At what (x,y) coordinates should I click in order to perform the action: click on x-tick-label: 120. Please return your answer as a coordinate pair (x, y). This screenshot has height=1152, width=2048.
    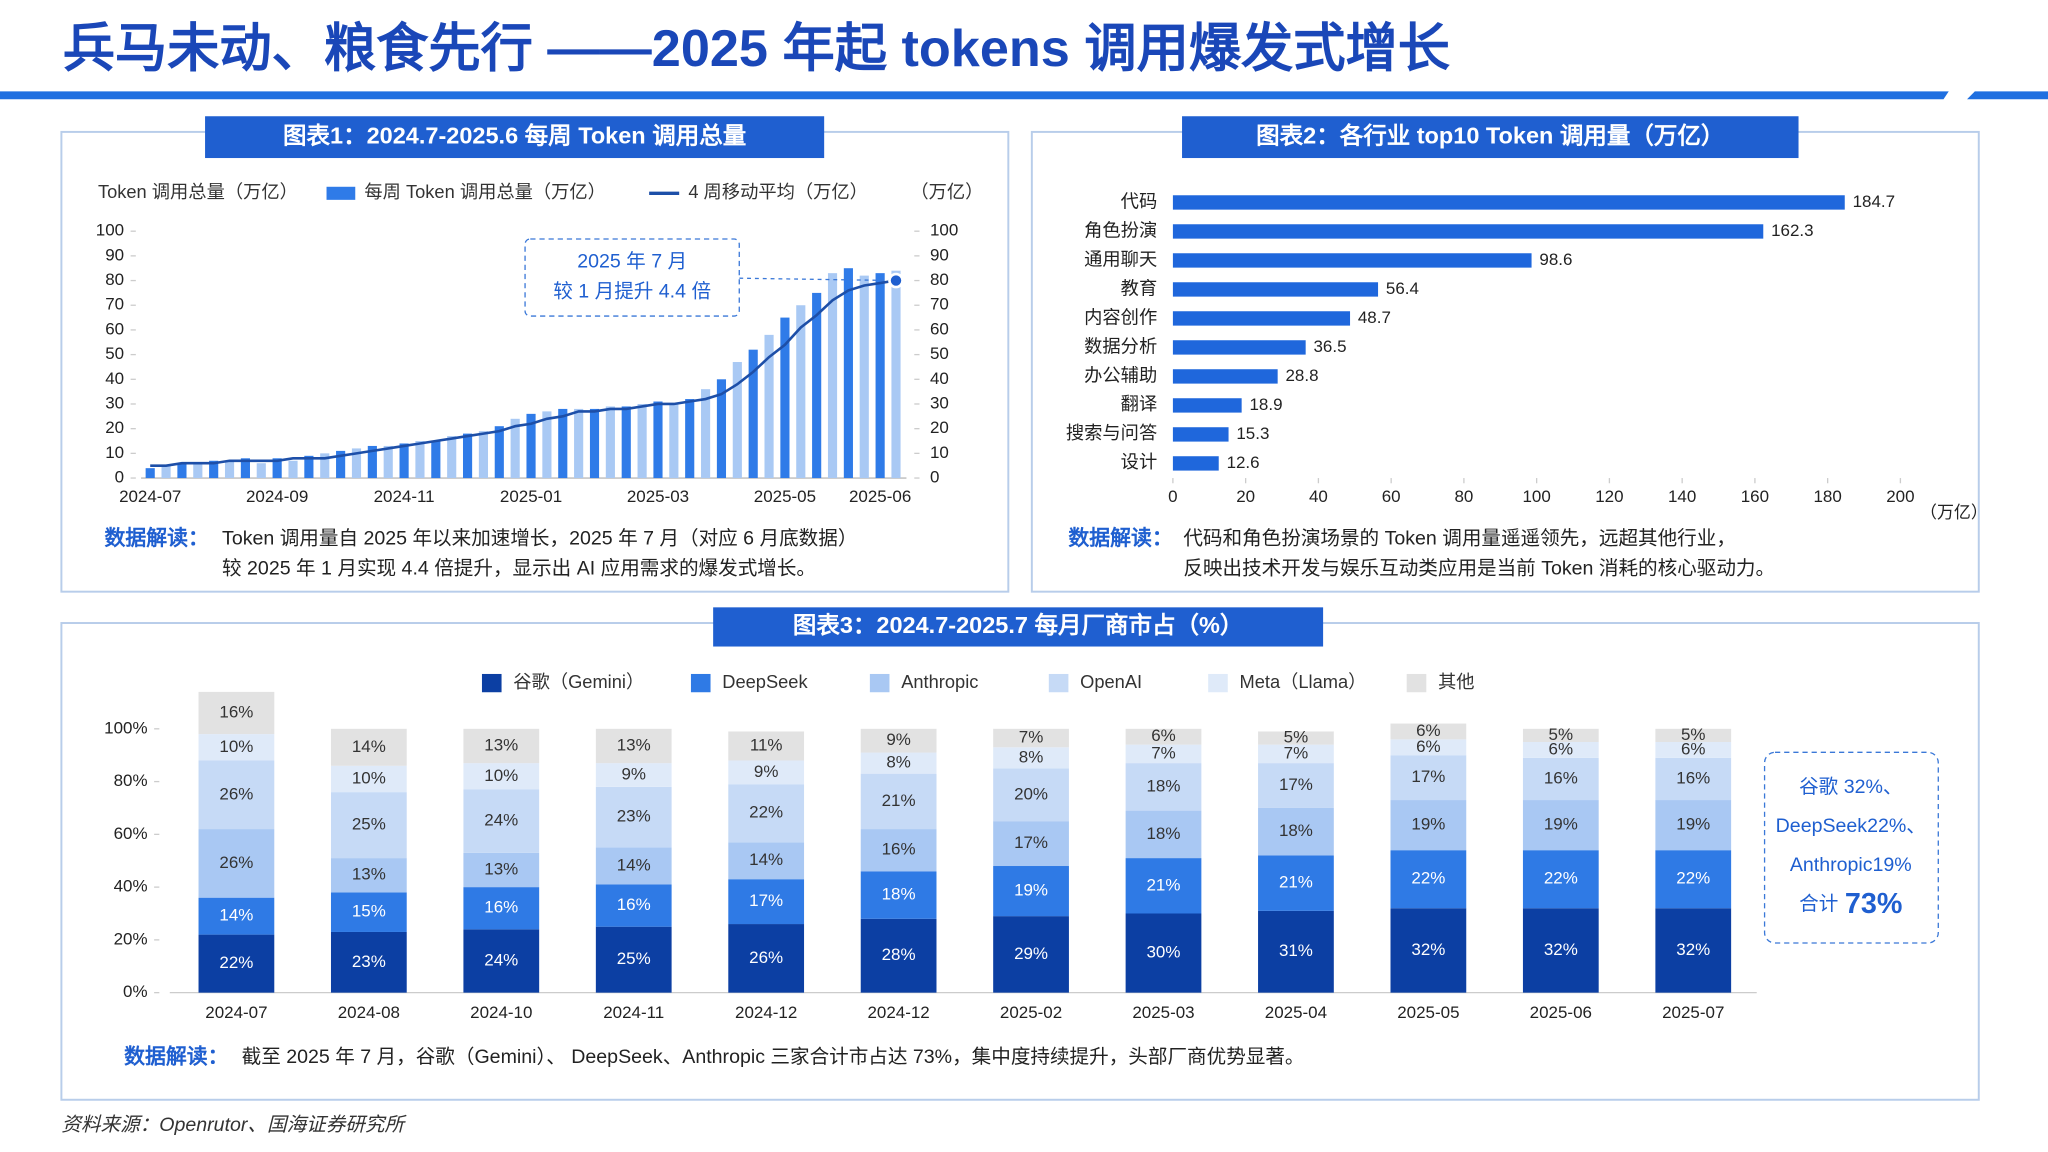
    Looking at the image, I should click on (1609, 496).